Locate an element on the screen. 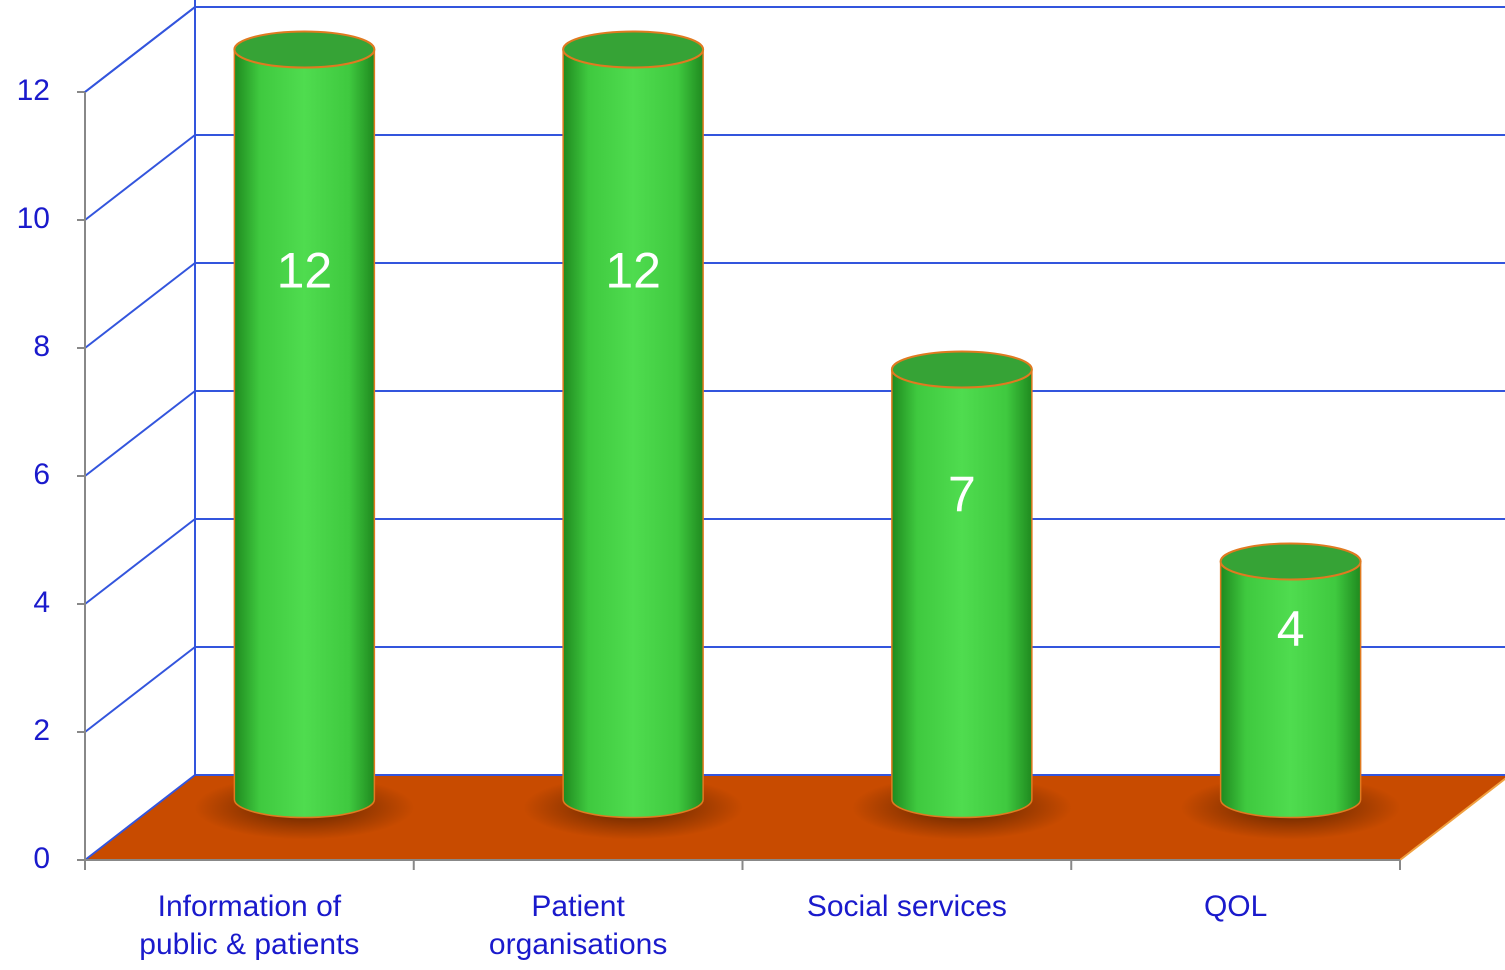 The height and width of the screenshot is (970, 1505). y-tick-label: 2 is located at coordinates (41, 730).